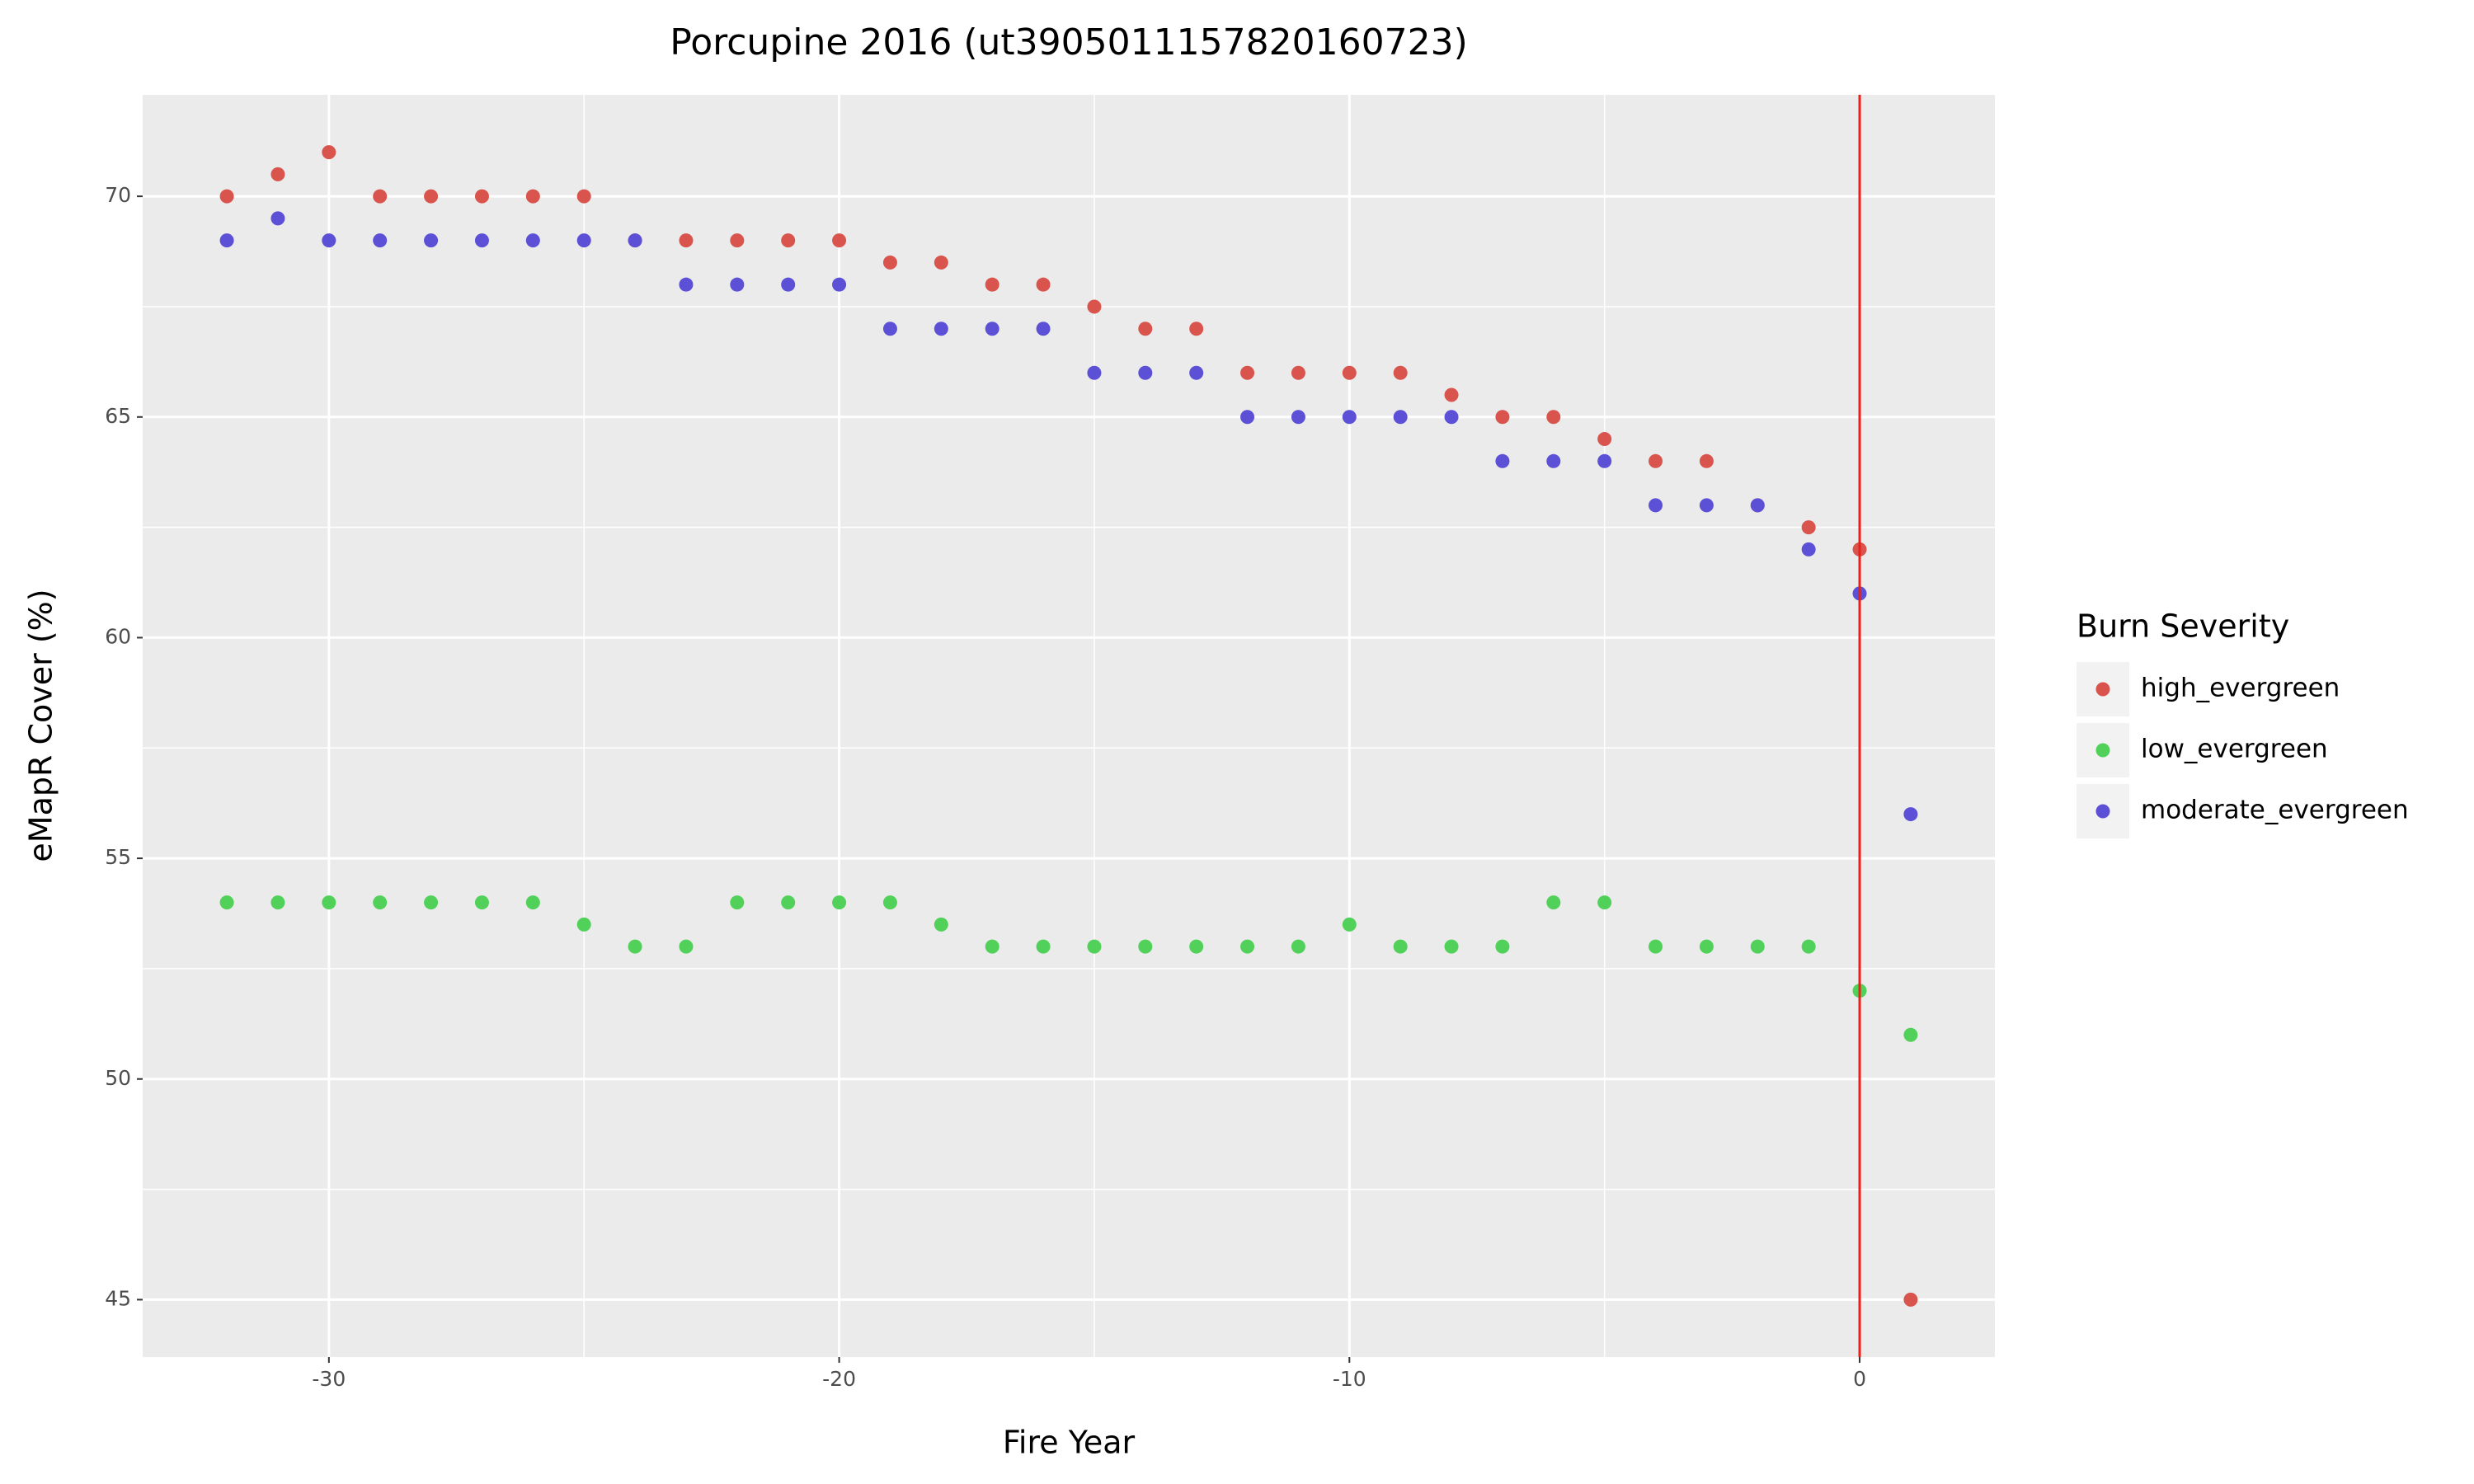 Image resolution: width=2474 pixels, height=1484 pixels. I want to click on chart-title: Porcupine 2016 (ut3905011157820160723), so click(1069, 42).